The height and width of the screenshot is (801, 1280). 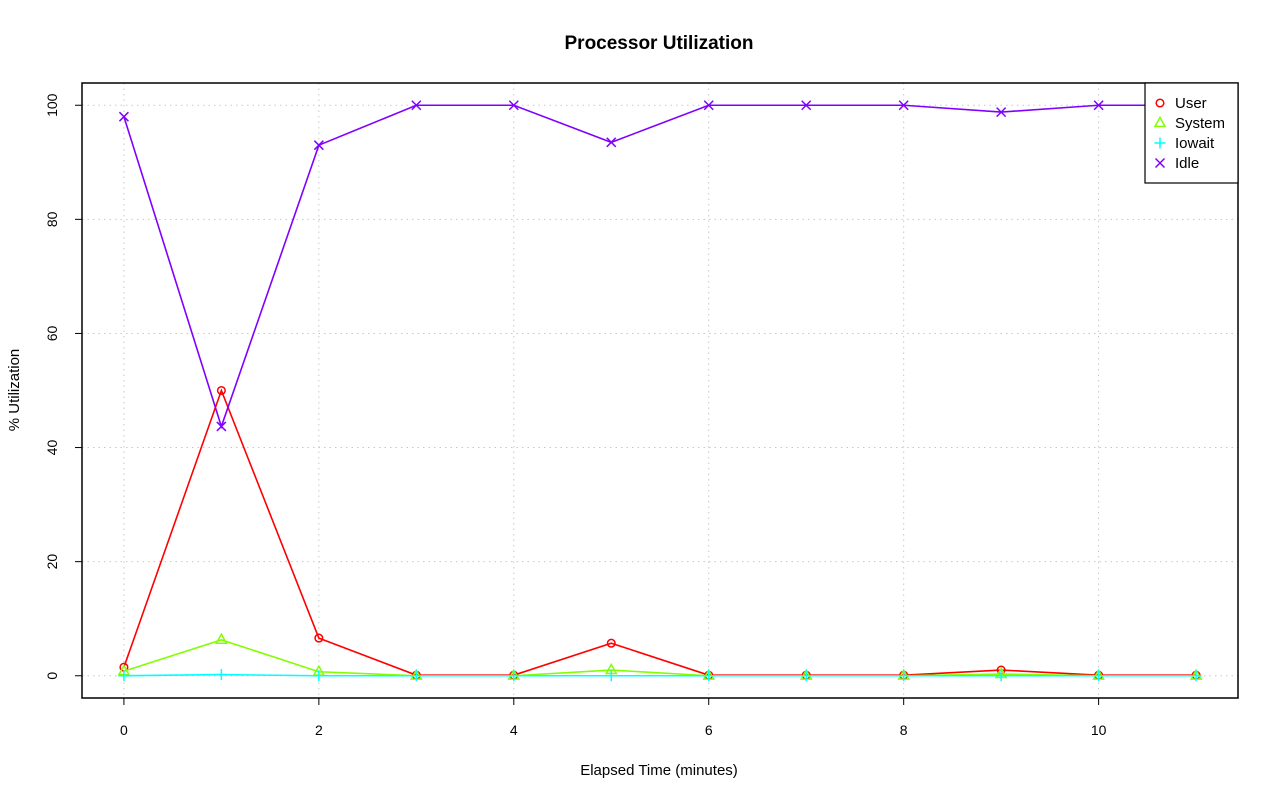 I want to click on chart-title: Processor Utilization, so click(x=659, y=43).